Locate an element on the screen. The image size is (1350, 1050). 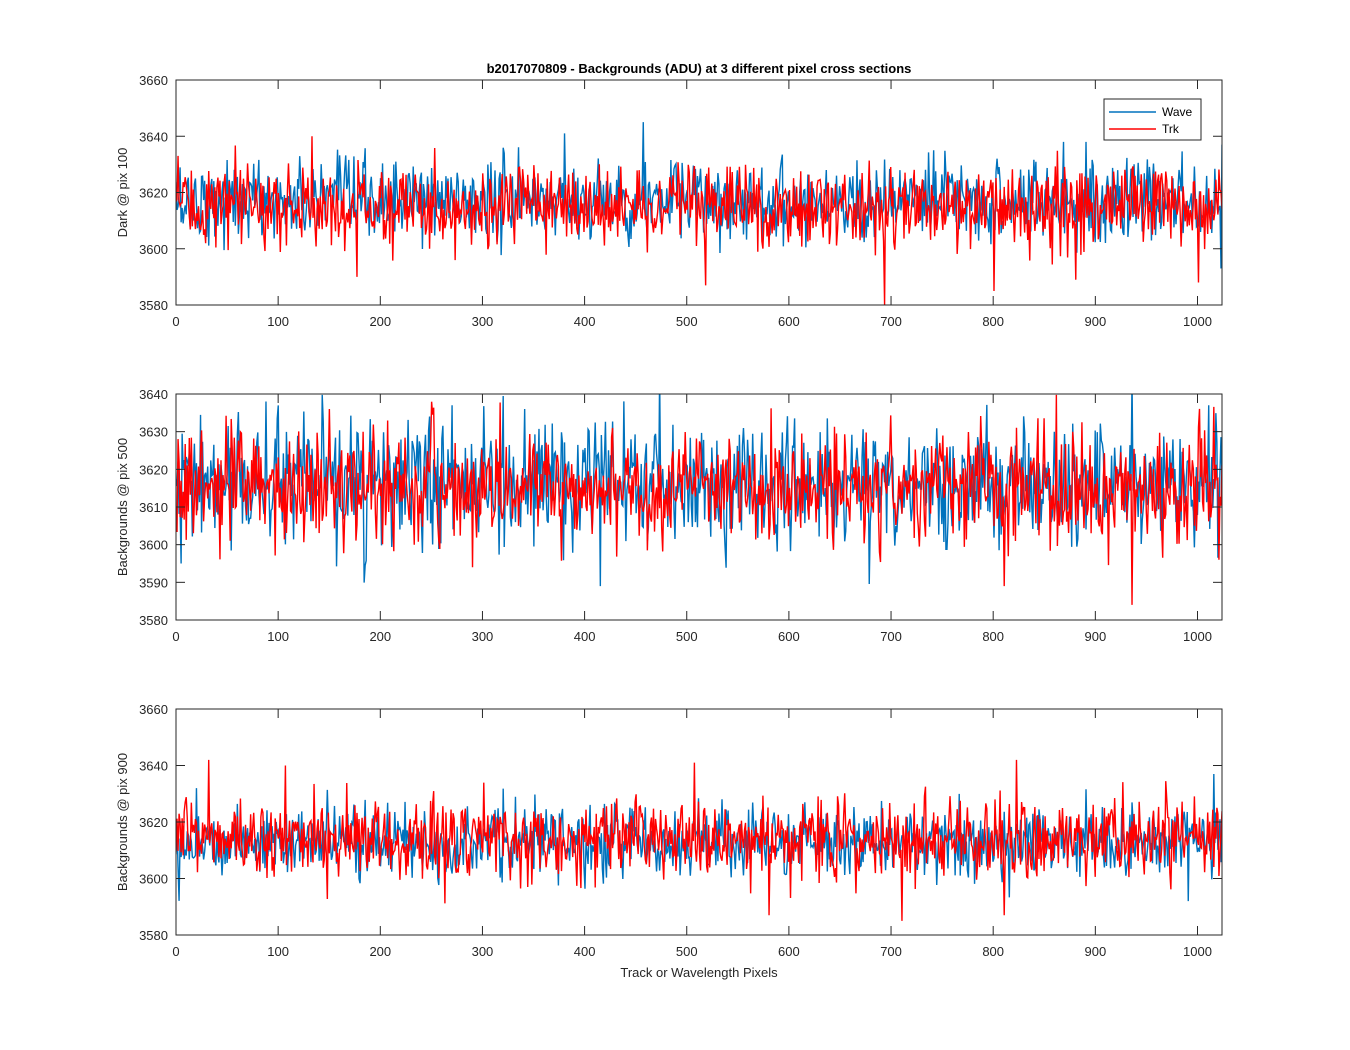
legend: Wave Trk is located at coordinates (1152, 119).